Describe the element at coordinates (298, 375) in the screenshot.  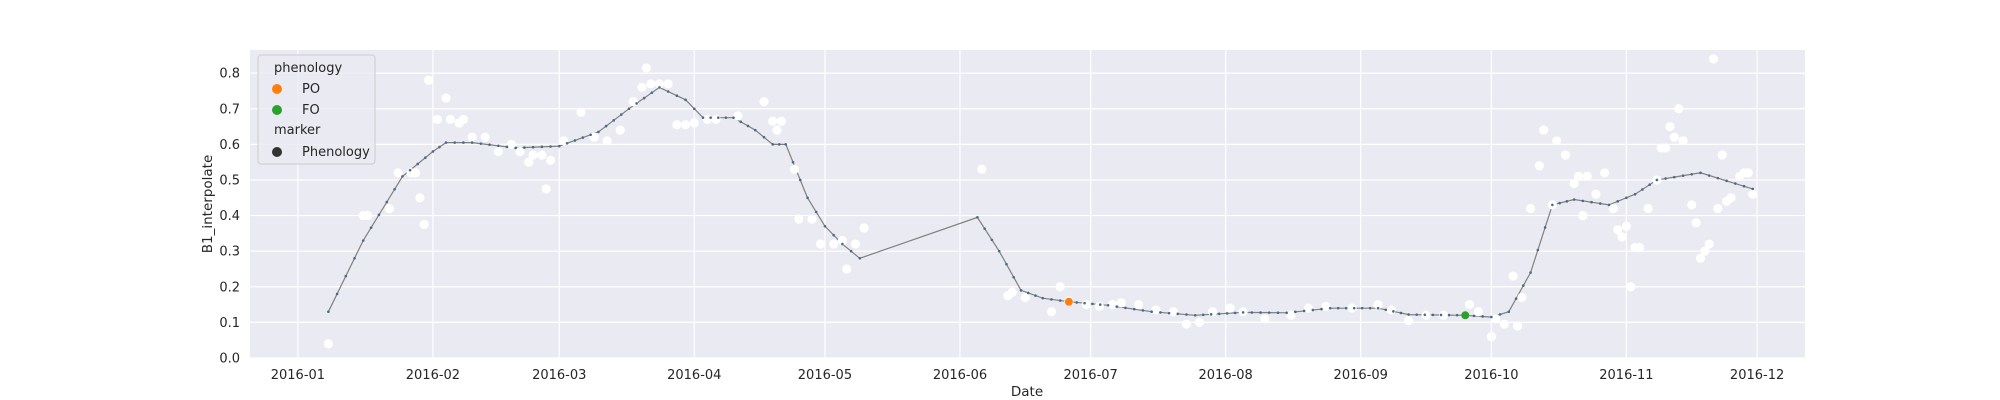
I see `x-tick-label: 2016-01` at that location.